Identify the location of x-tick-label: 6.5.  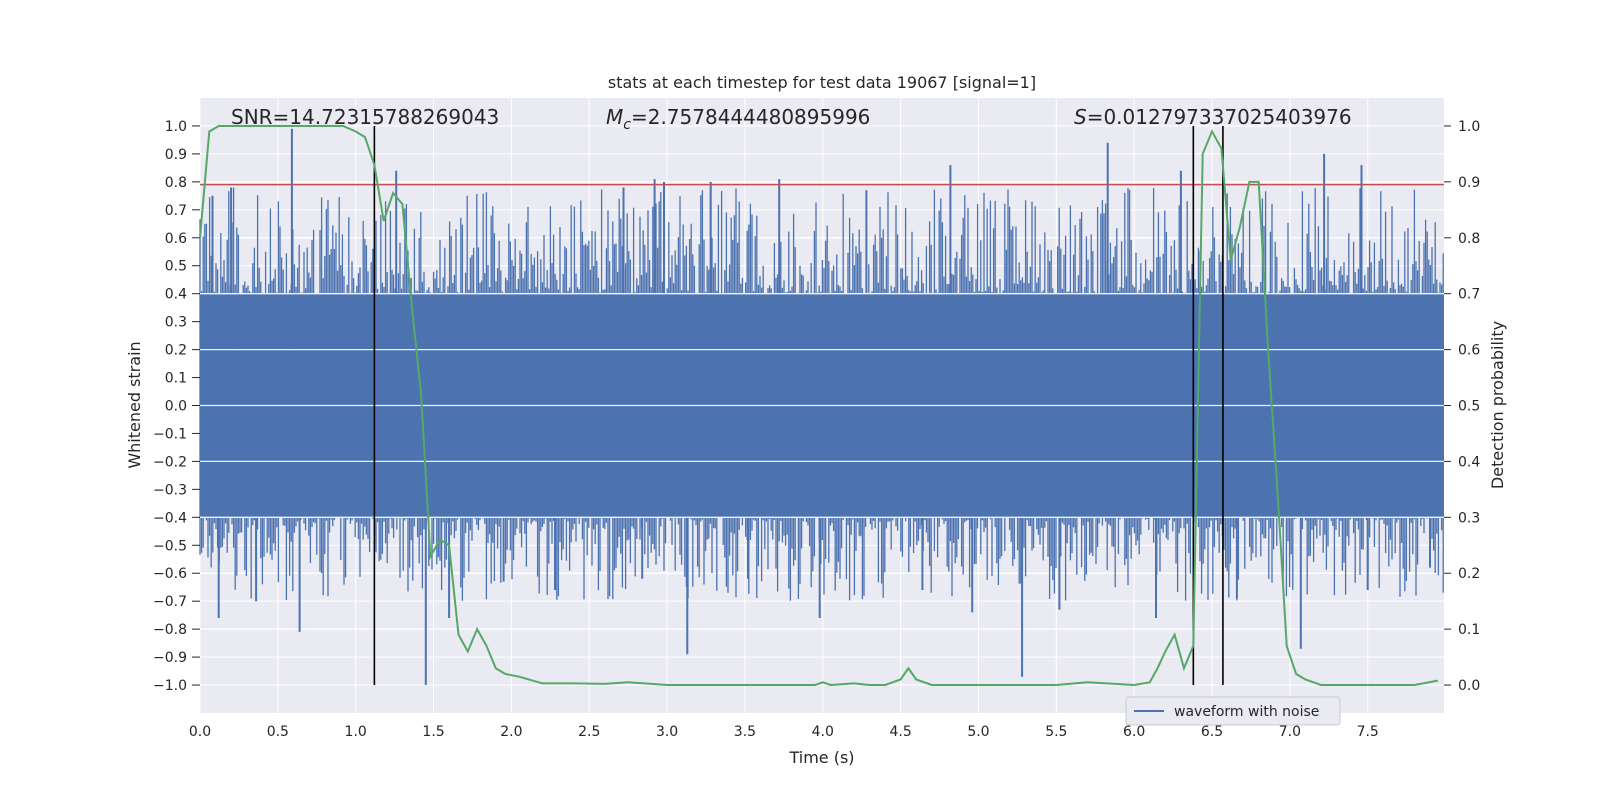
(1212, 732).